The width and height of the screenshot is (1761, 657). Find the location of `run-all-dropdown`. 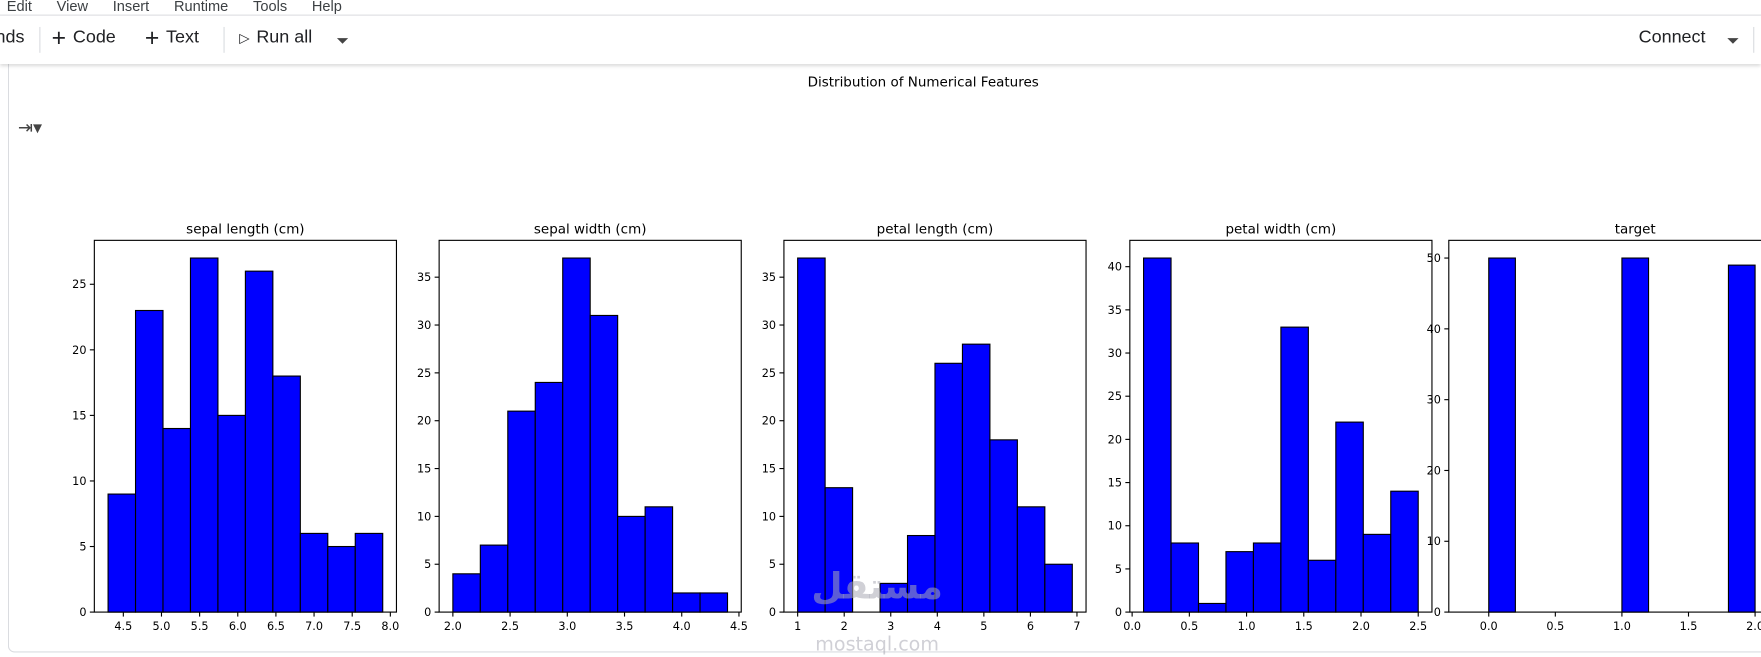

run-all-dropdown is located at coordinates (342, 41).